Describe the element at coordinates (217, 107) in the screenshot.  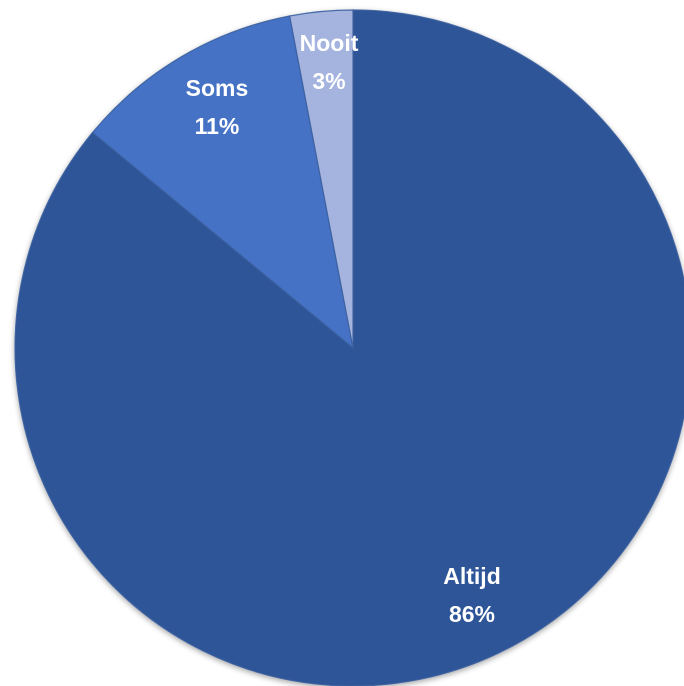
I see `data-label-soms: Soms 11%` at that location.